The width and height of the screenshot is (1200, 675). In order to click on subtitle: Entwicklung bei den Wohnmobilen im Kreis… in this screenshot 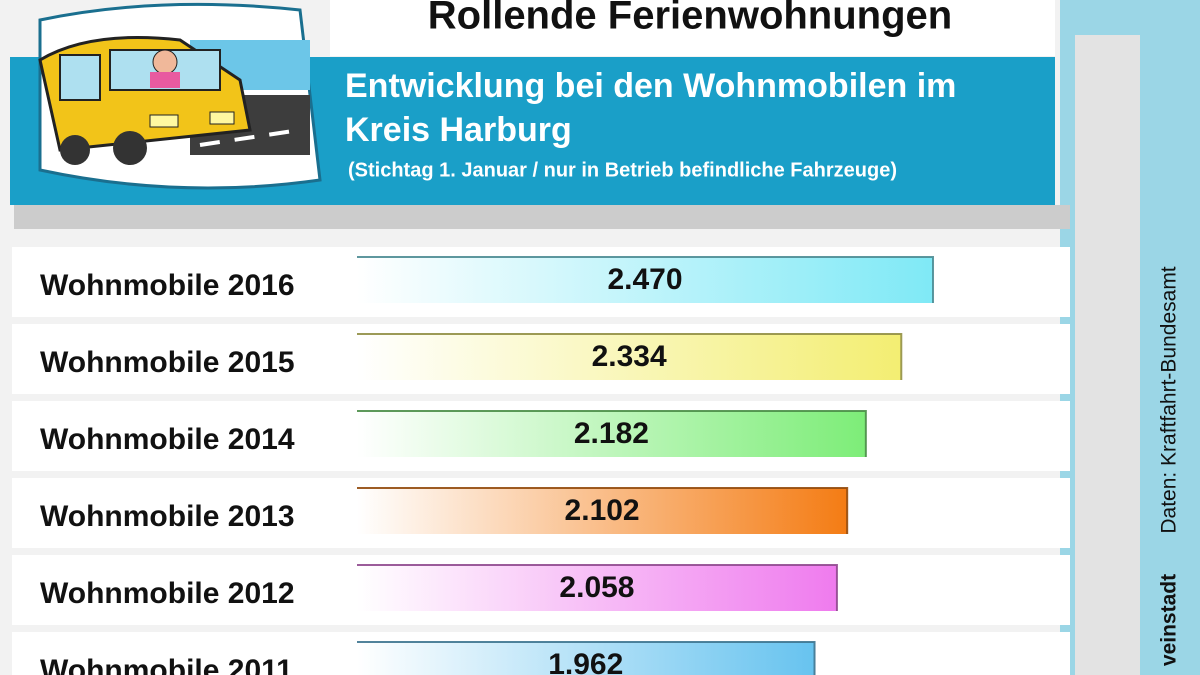, I will do `click(651, 108)`.